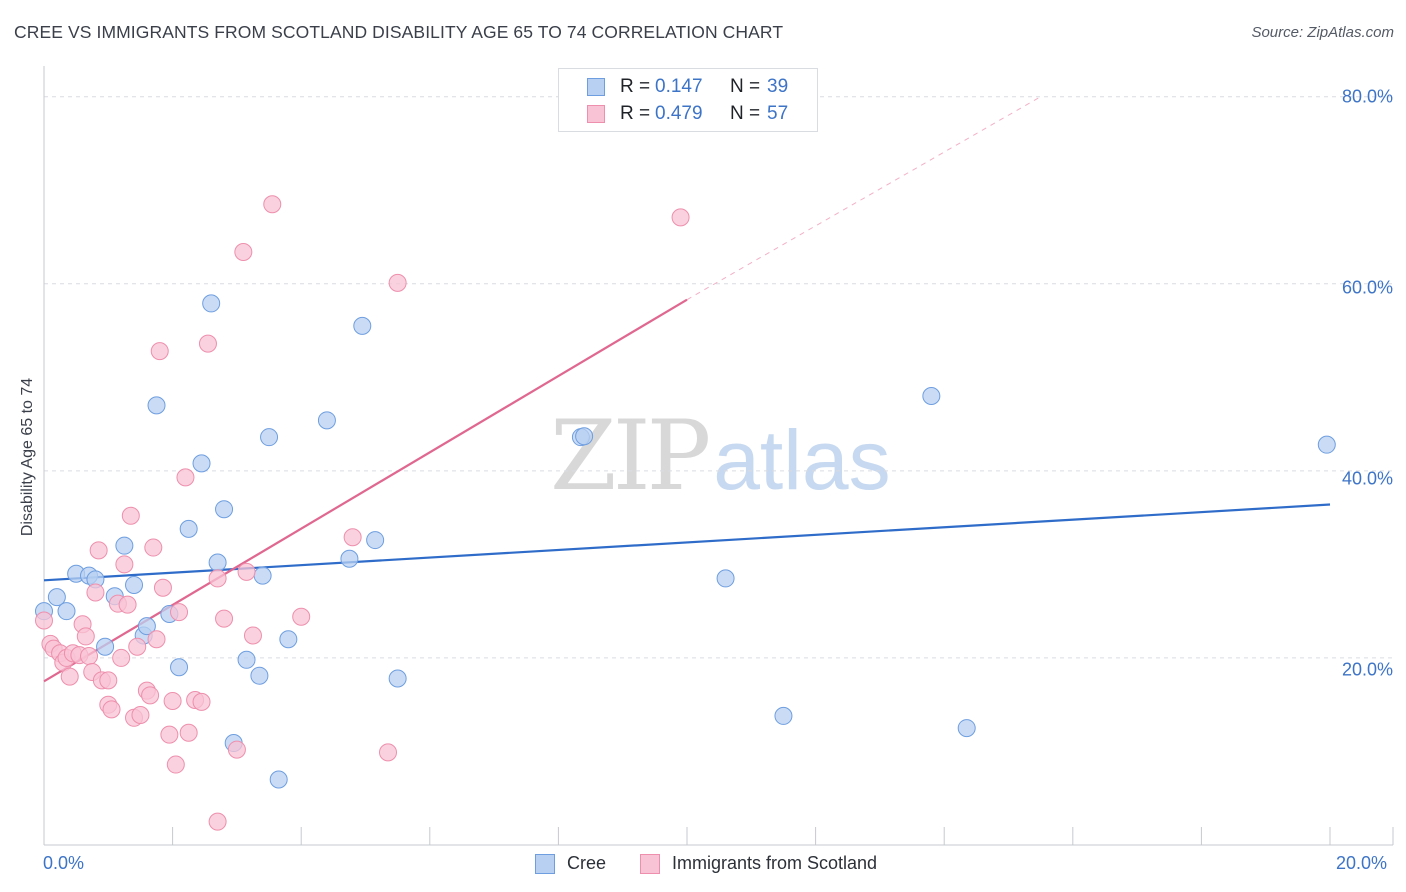 The image size is (1406, 892). What do you see at coordinates (863, 198) in the screenshot?
I see `trend-extension-scotland` at bounding box center [863, 198].